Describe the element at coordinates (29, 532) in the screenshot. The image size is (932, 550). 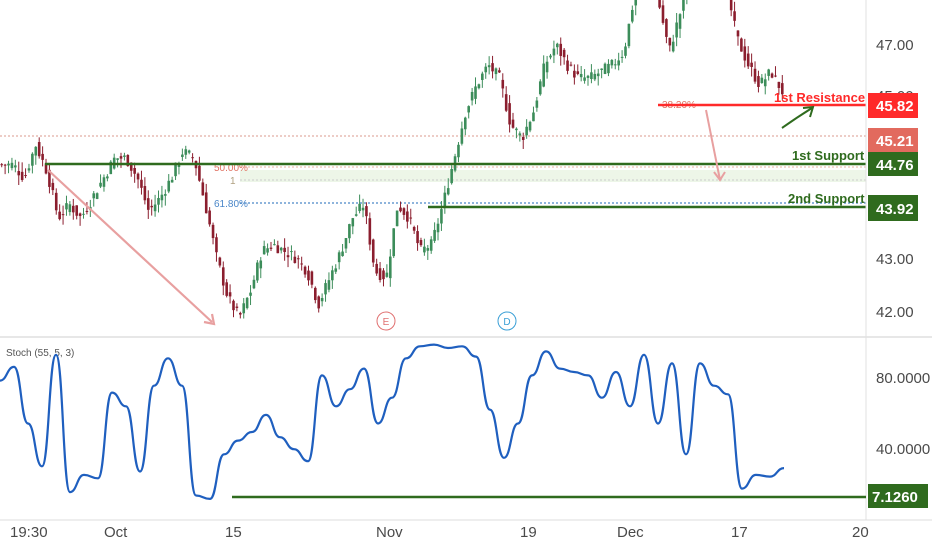
I see `x-tick-1930: 19:30` at that location.